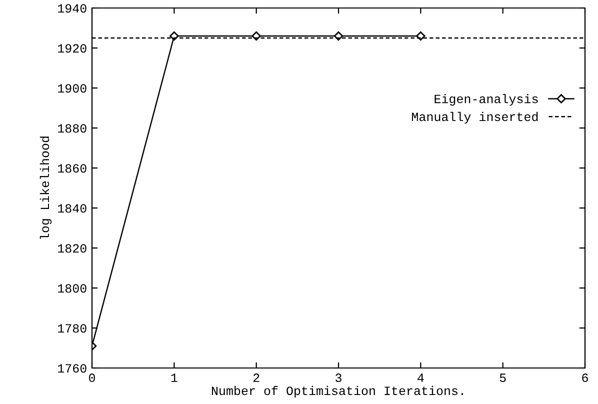  What do you see at coordinates (72, 88) in the screenshot?
I see `y-tick-label: 1900` at bounding box center [72, 88].